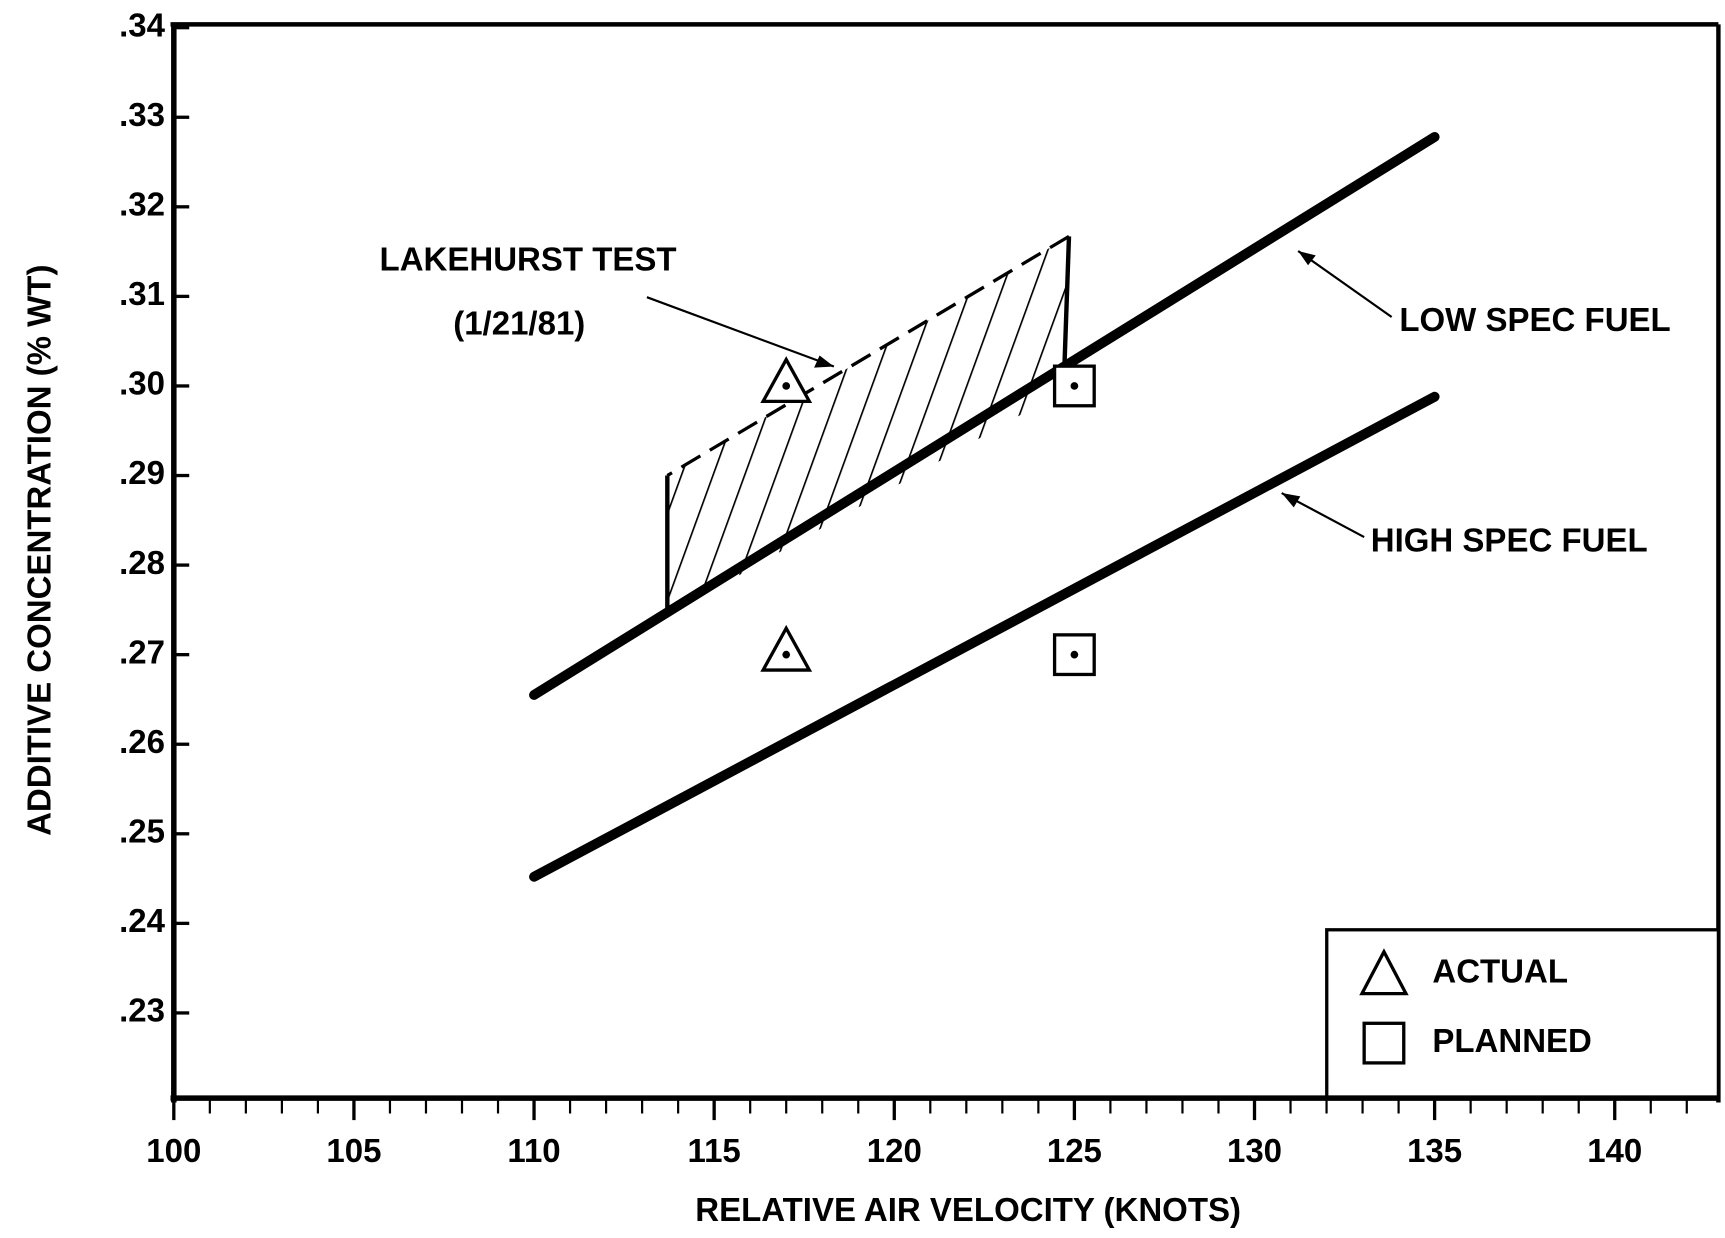 The width and height of the screenshot is (1725, 1238). Describe the element at coordinates (868, 355) in the screenshot. I see `region-edge-dashed` at that location.